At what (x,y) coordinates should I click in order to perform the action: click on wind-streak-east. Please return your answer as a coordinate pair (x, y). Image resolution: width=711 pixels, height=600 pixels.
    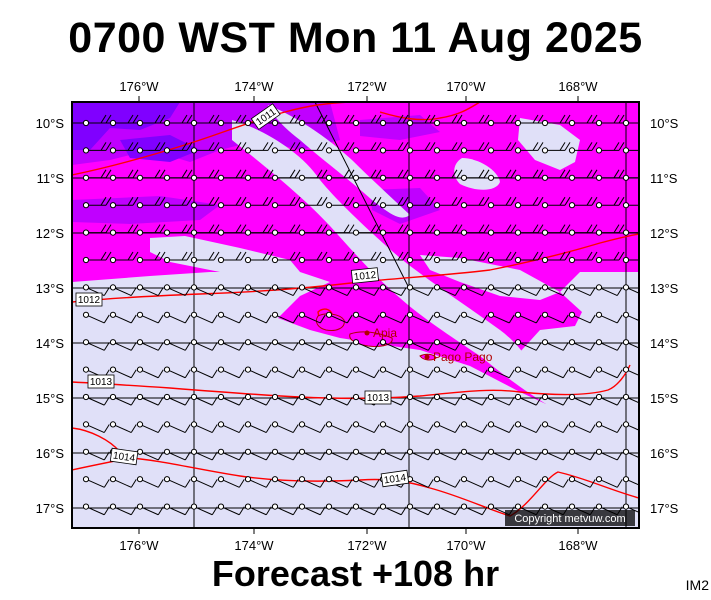
    Looking at the image, I should click on (477, 174).